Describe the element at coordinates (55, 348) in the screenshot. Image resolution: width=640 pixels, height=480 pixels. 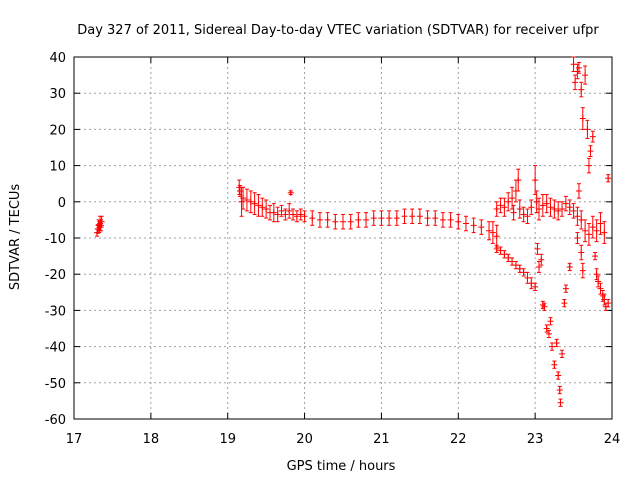
I see `y-tick-label: -40` at that location.